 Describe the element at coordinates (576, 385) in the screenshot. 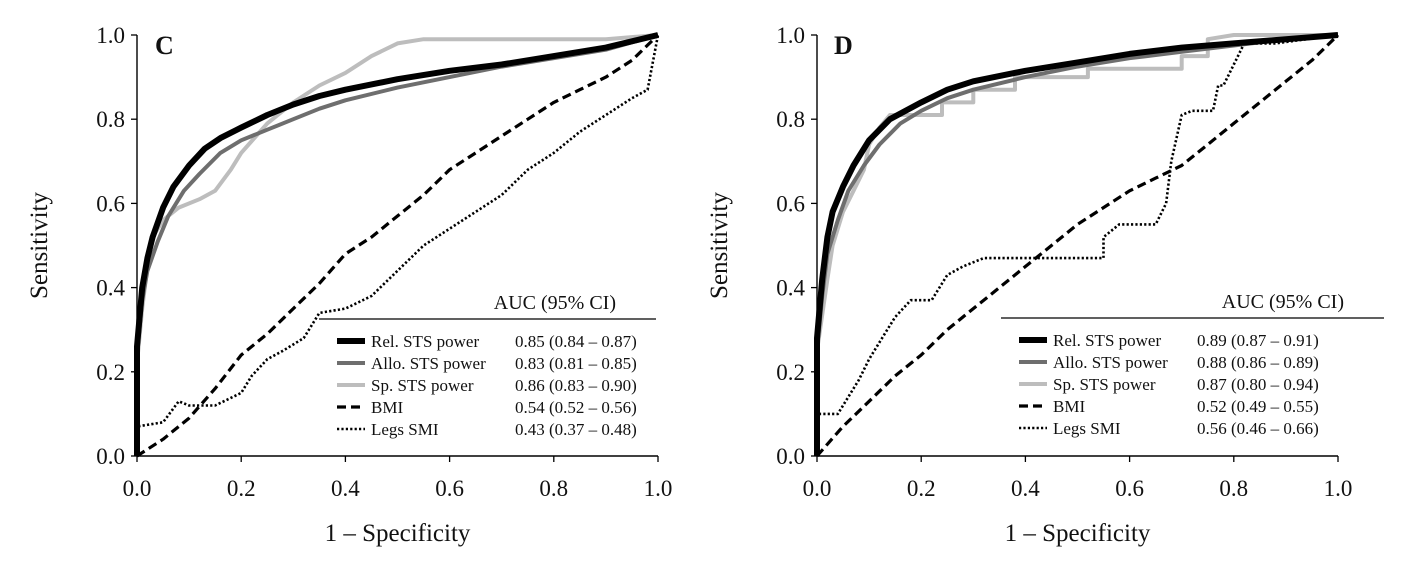

I see `legend-auc-value: 0.86 (0.83 – 0.90)` at that location.